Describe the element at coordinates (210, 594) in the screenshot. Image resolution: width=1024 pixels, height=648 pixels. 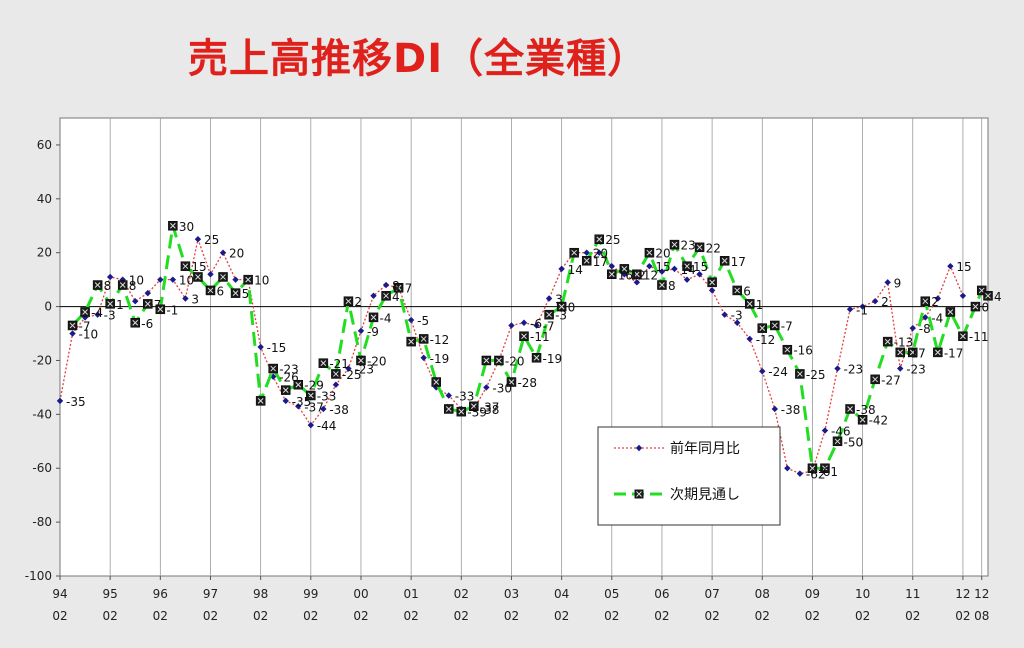
I see `x-tick-label-year: 97` at that location.